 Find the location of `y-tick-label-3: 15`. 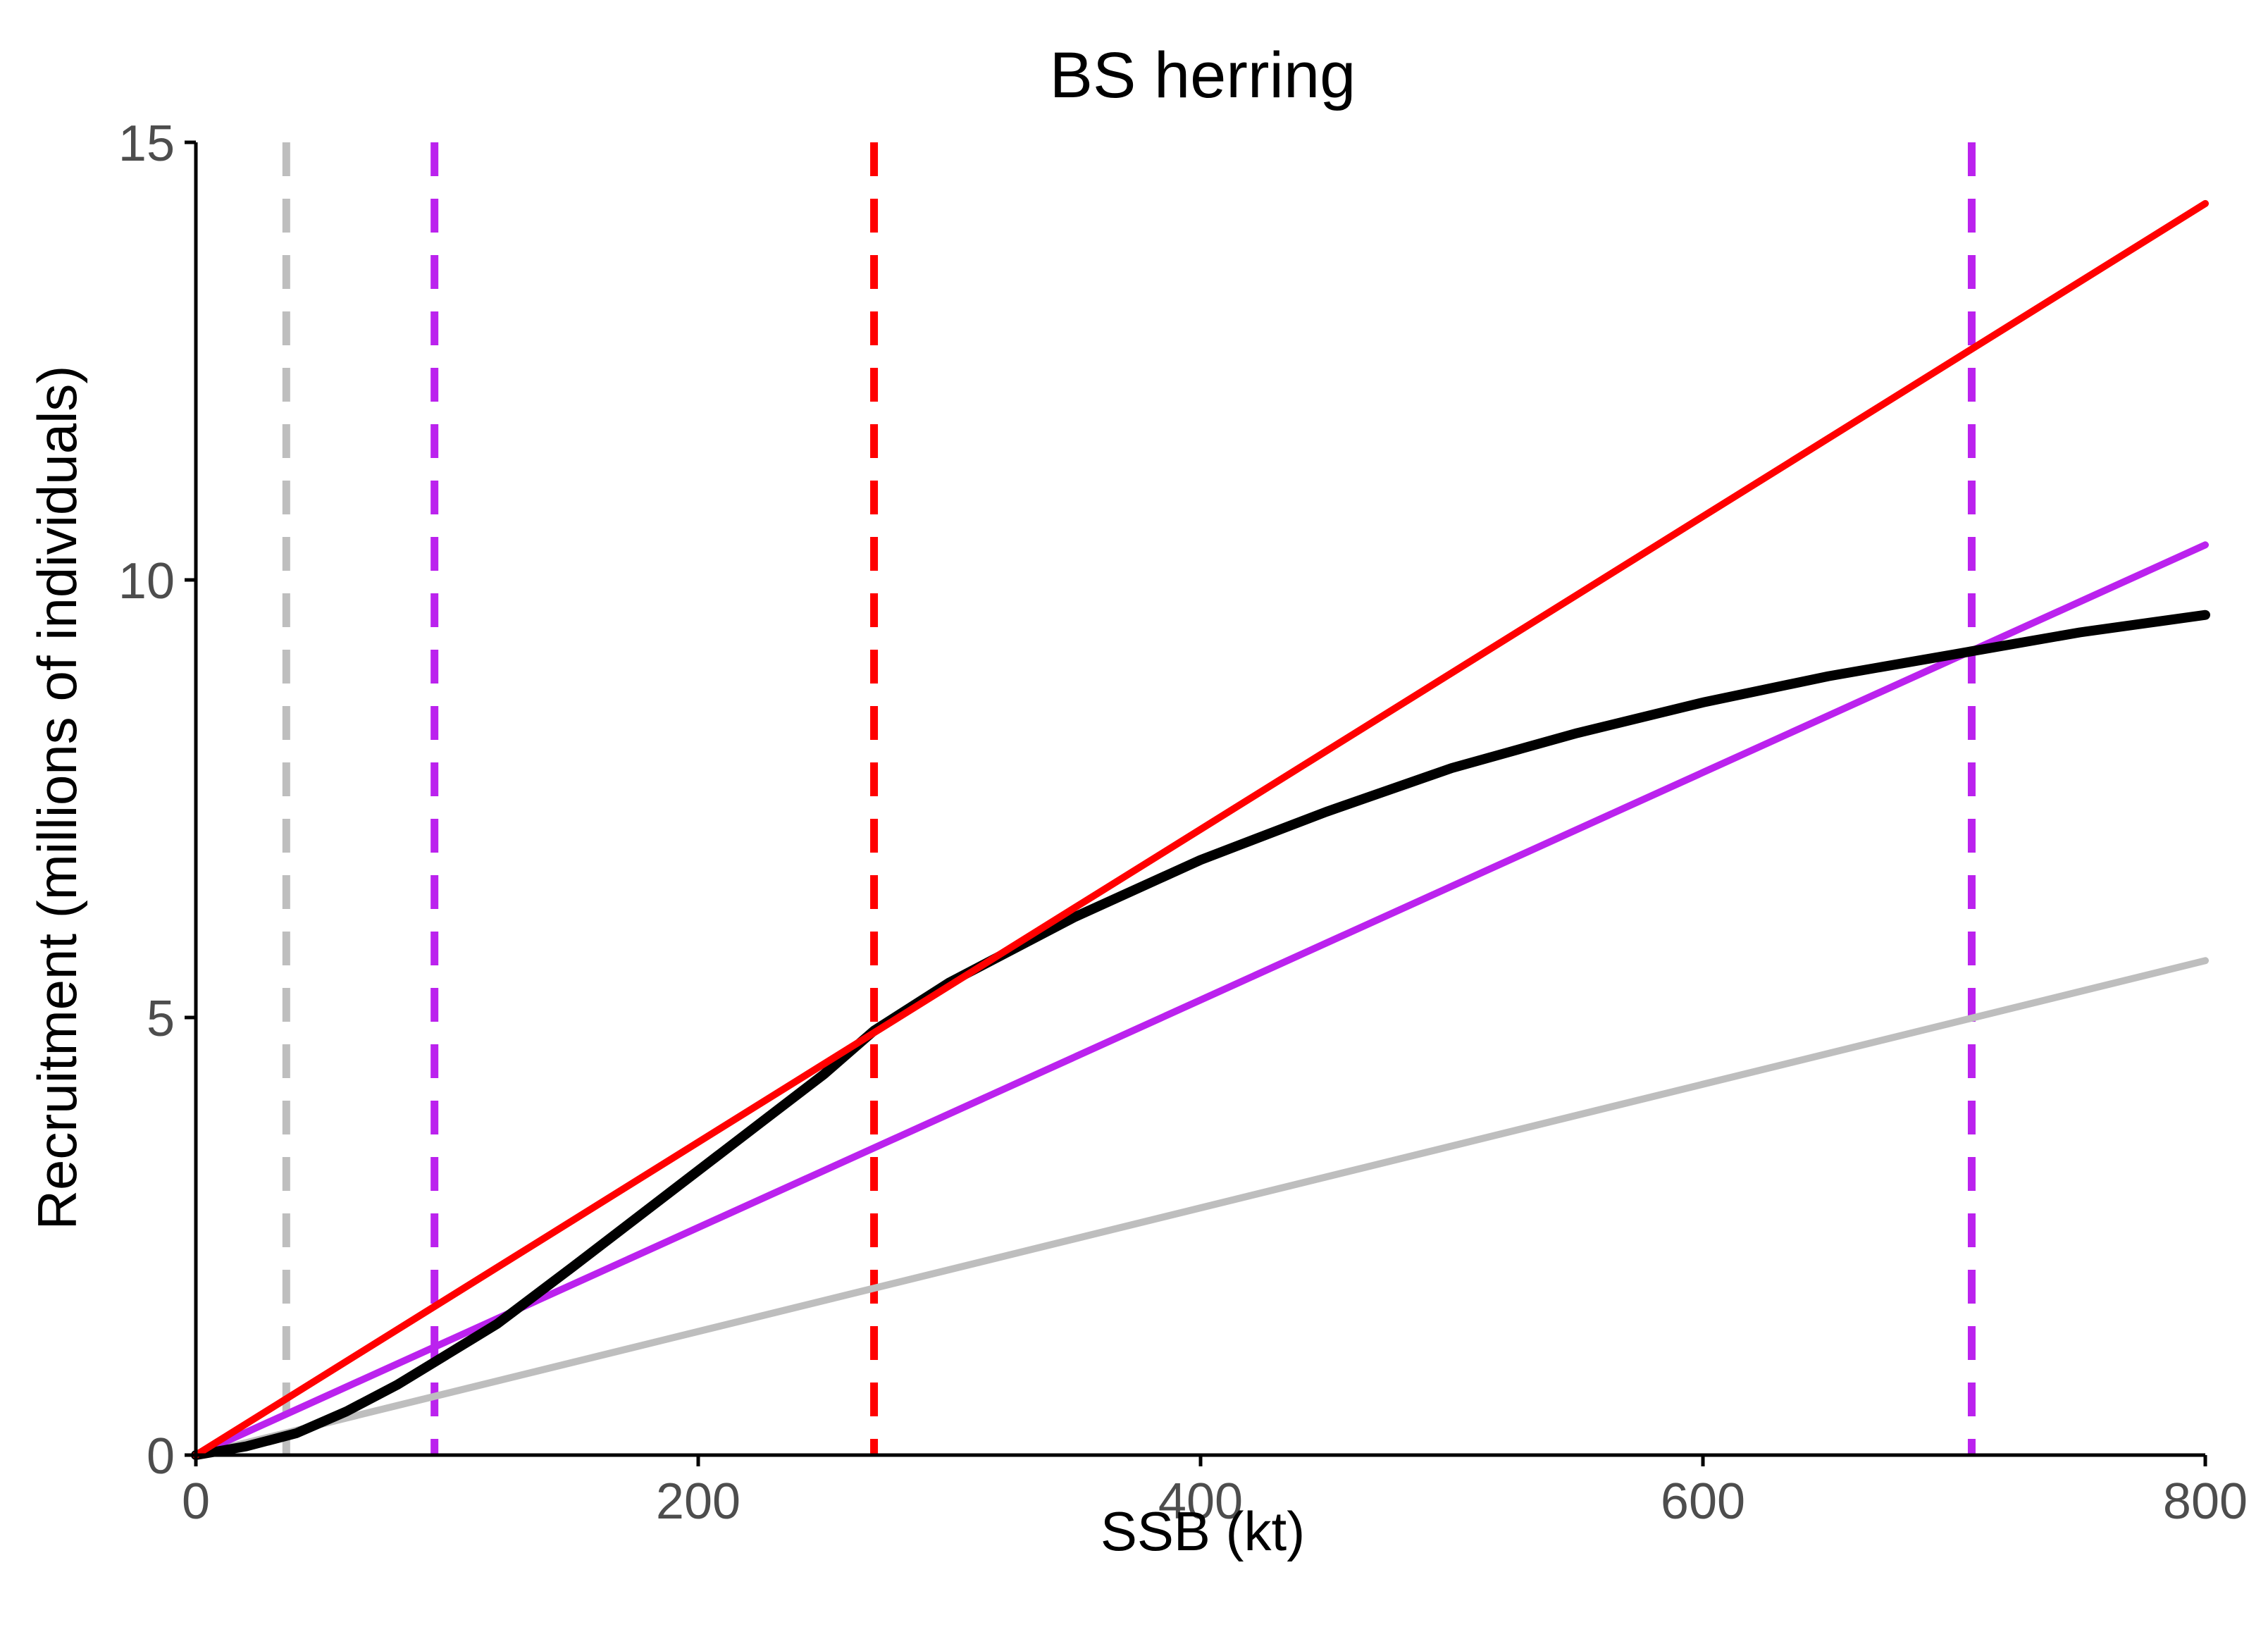

y-tick-label-3: 15 is located at coordinates (146, 144).